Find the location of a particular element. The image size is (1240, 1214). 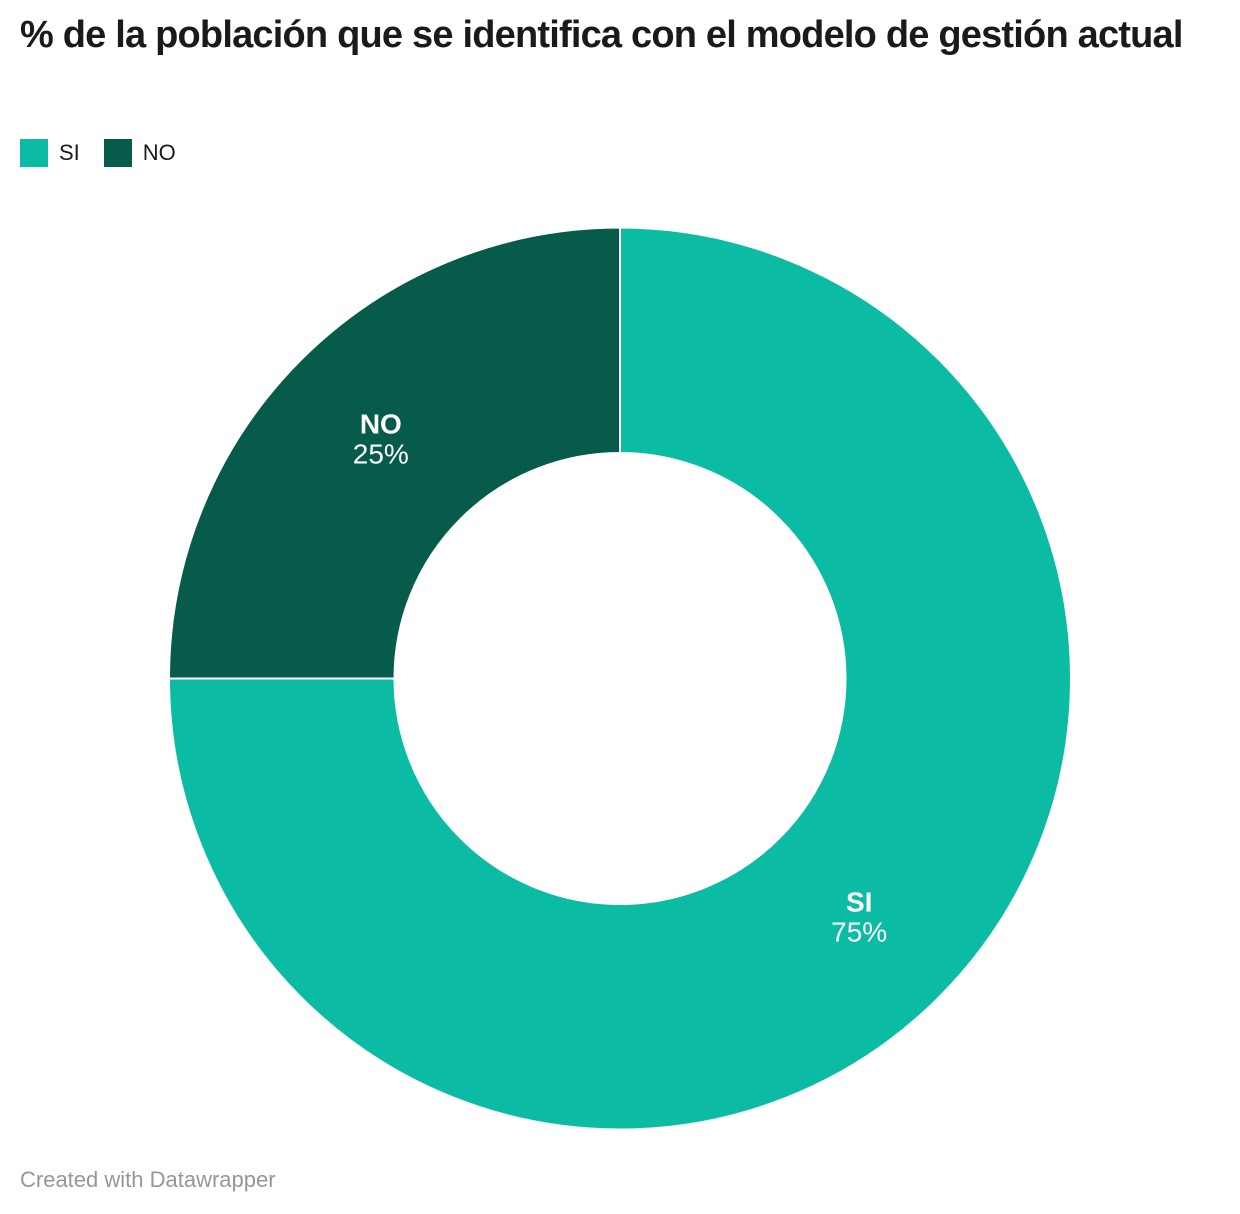

legend-swatch-si is located at coordinates (34, 153).